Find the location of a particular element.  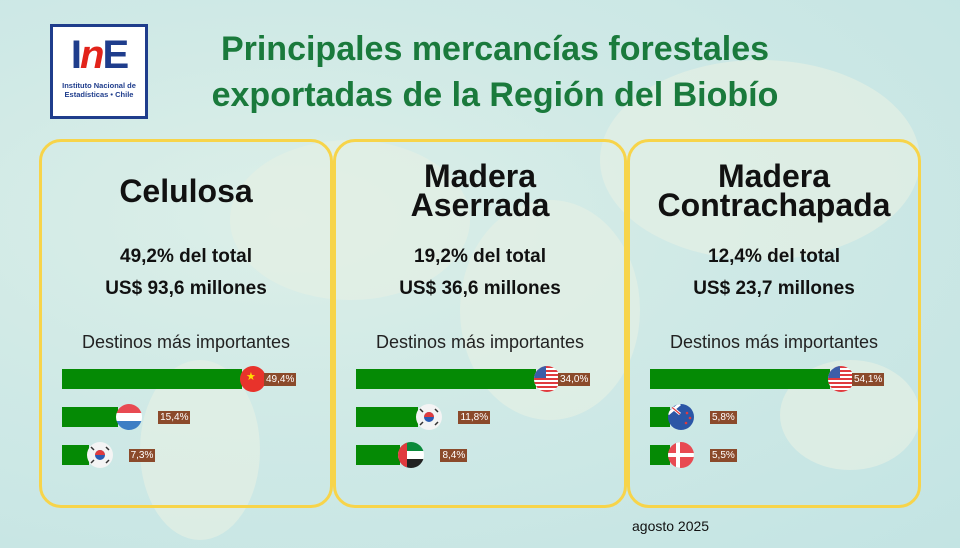

product-name: Aserrada is located at coordinates (480, 205).